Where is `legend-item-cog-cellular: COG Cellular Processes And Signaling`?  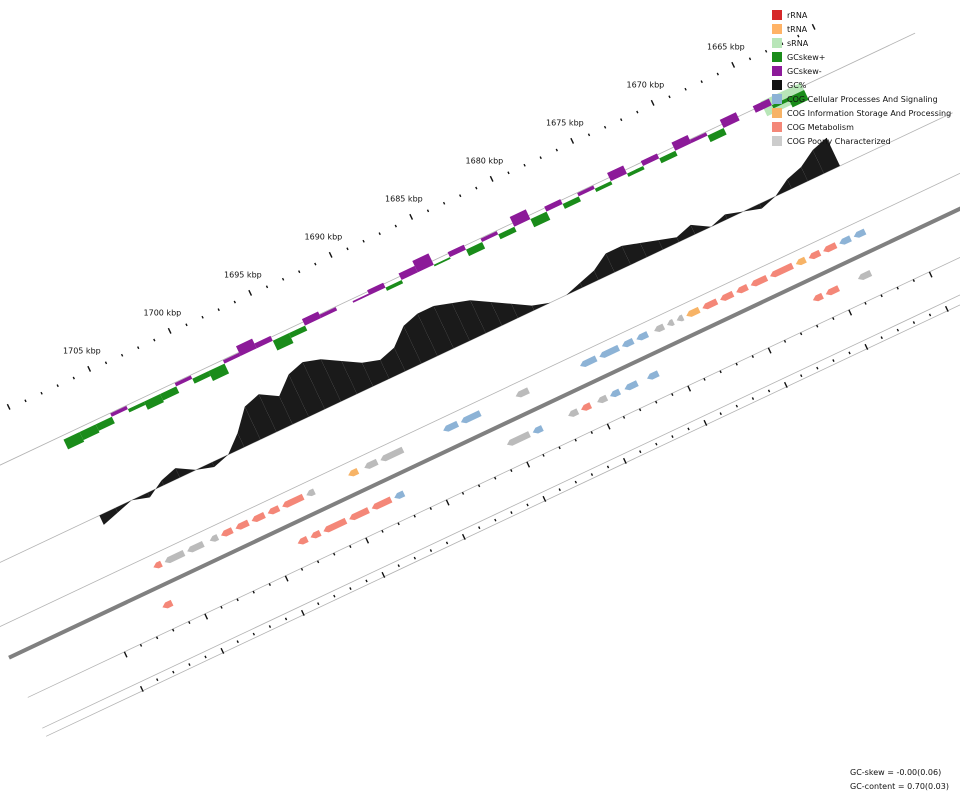
legend-item-cog-cellular: COG Cellular Processes And Signaling is located at coordinates (865, 99).